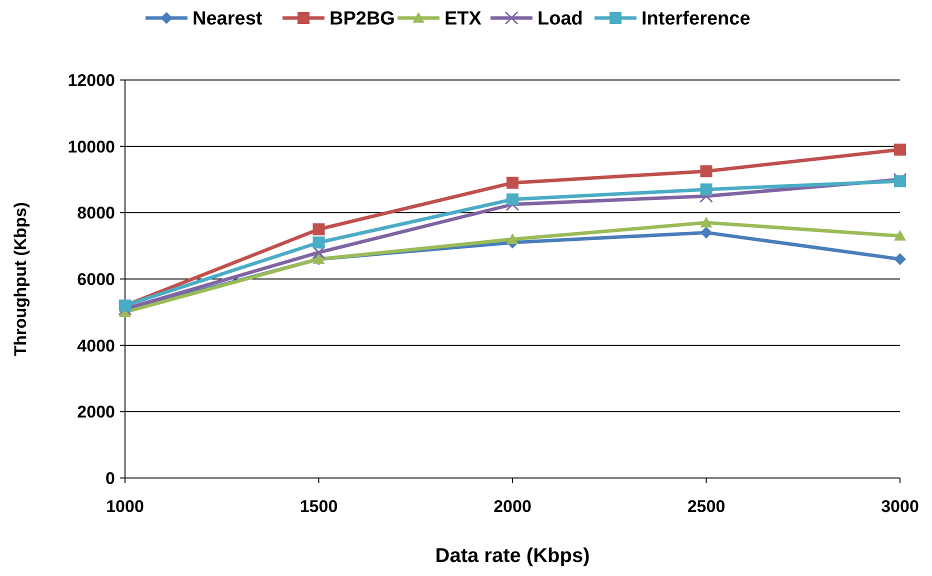  I want to click on y-tick-label: 4000, so click(96, 346).